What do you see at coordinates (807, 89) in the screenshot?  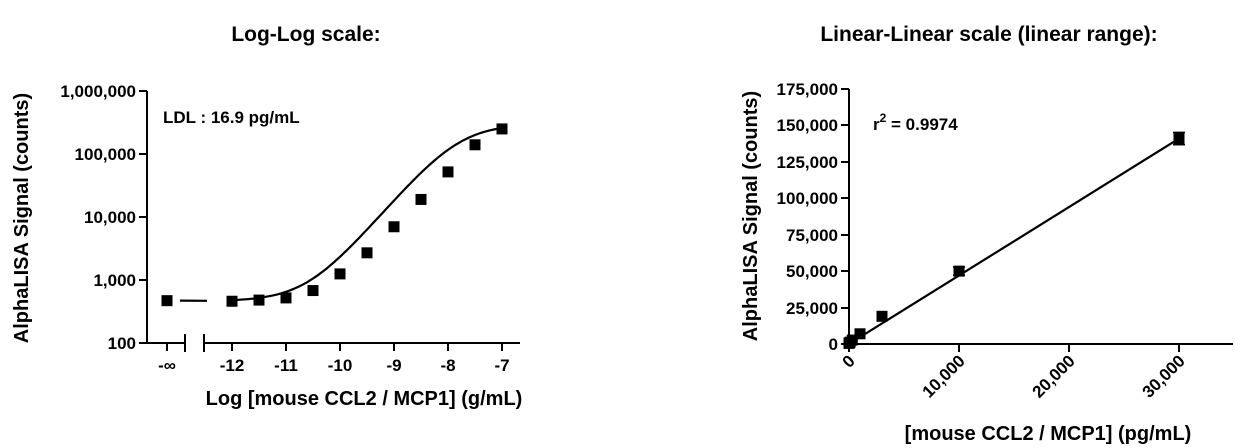 I see `chart-right-y-tick-label: 175,000` at bounding box center [807, 89].